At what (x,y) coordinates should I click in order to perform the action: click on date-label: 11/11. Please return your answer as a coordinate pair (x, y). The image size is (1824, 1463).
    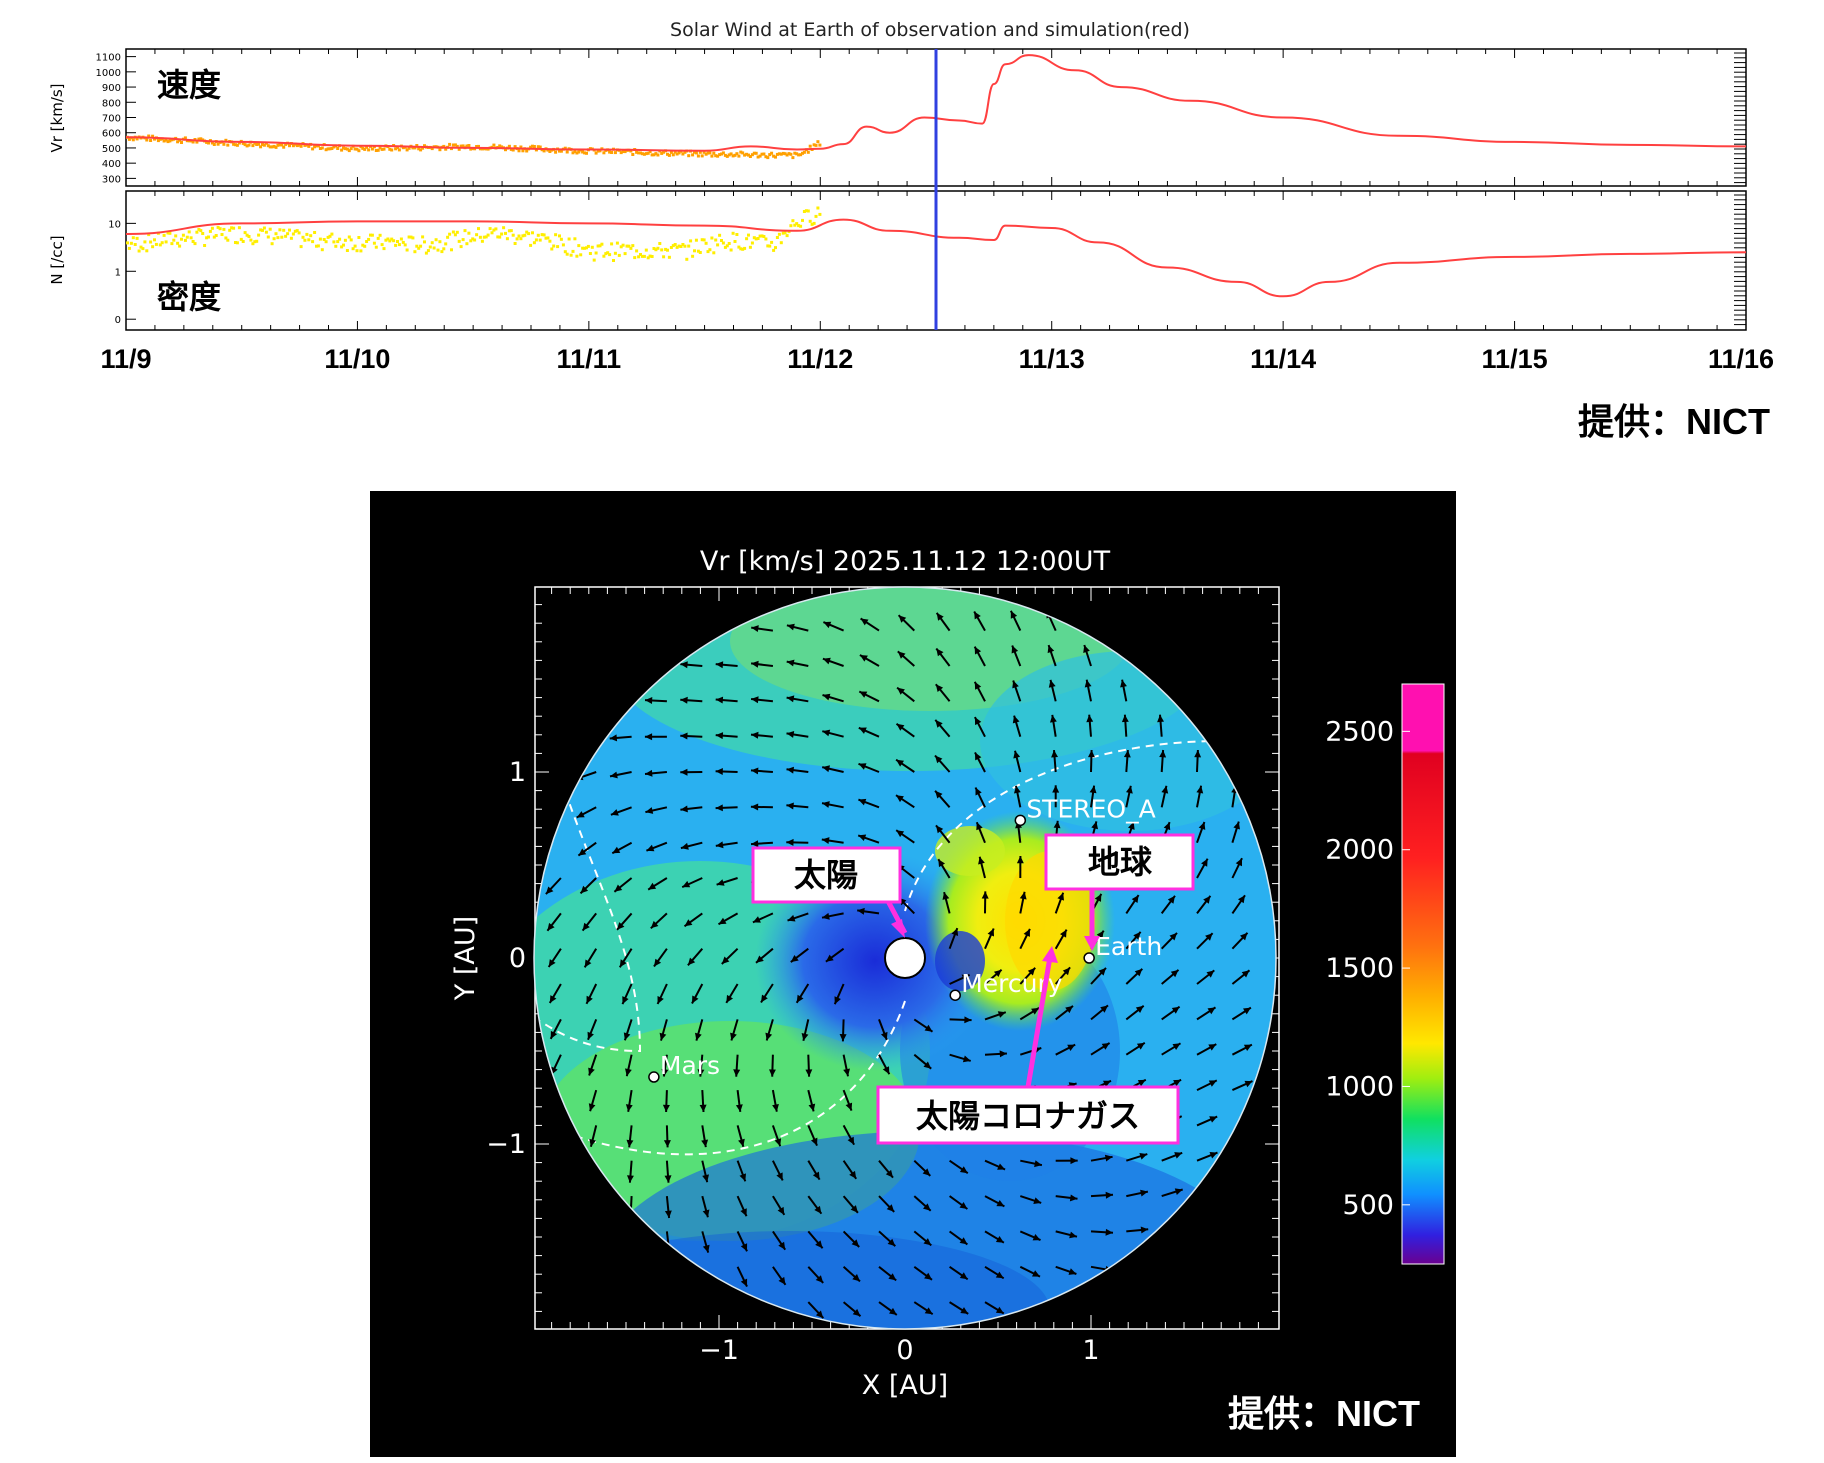
    Looking at the image, I should click on (589, 359).